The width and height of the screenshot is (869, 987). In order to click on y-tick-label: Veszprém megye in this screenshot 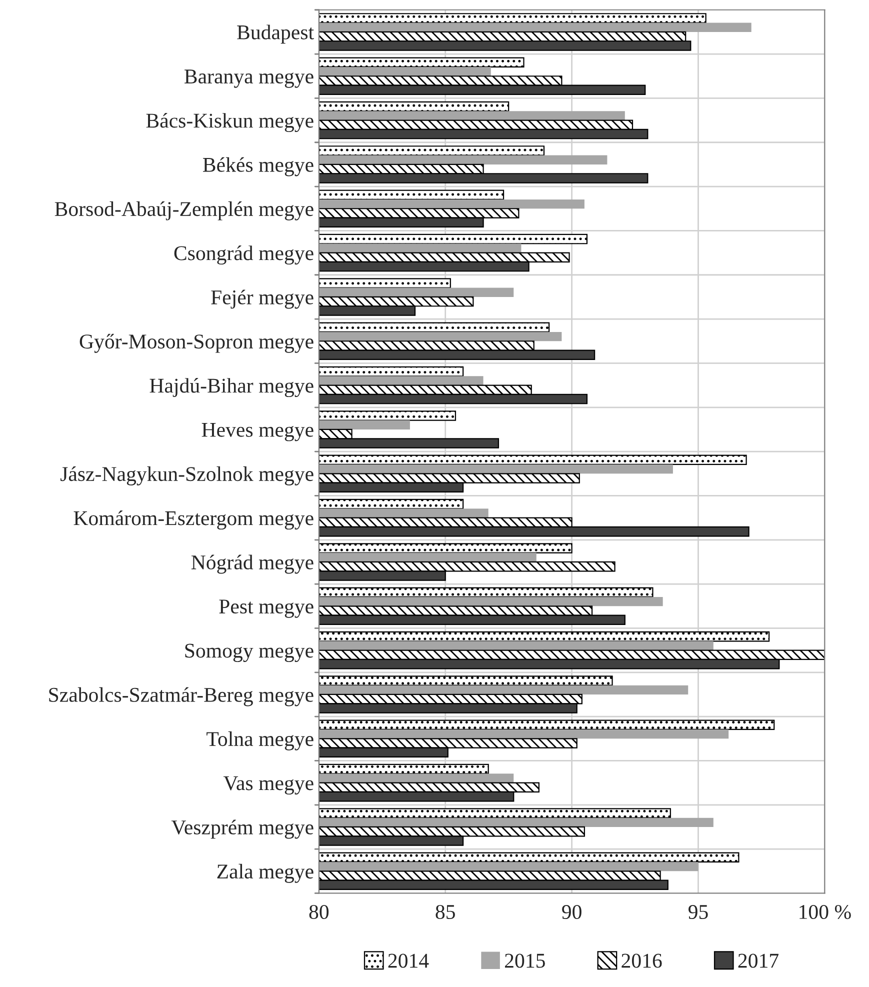, I will do `click(242, 829)`.